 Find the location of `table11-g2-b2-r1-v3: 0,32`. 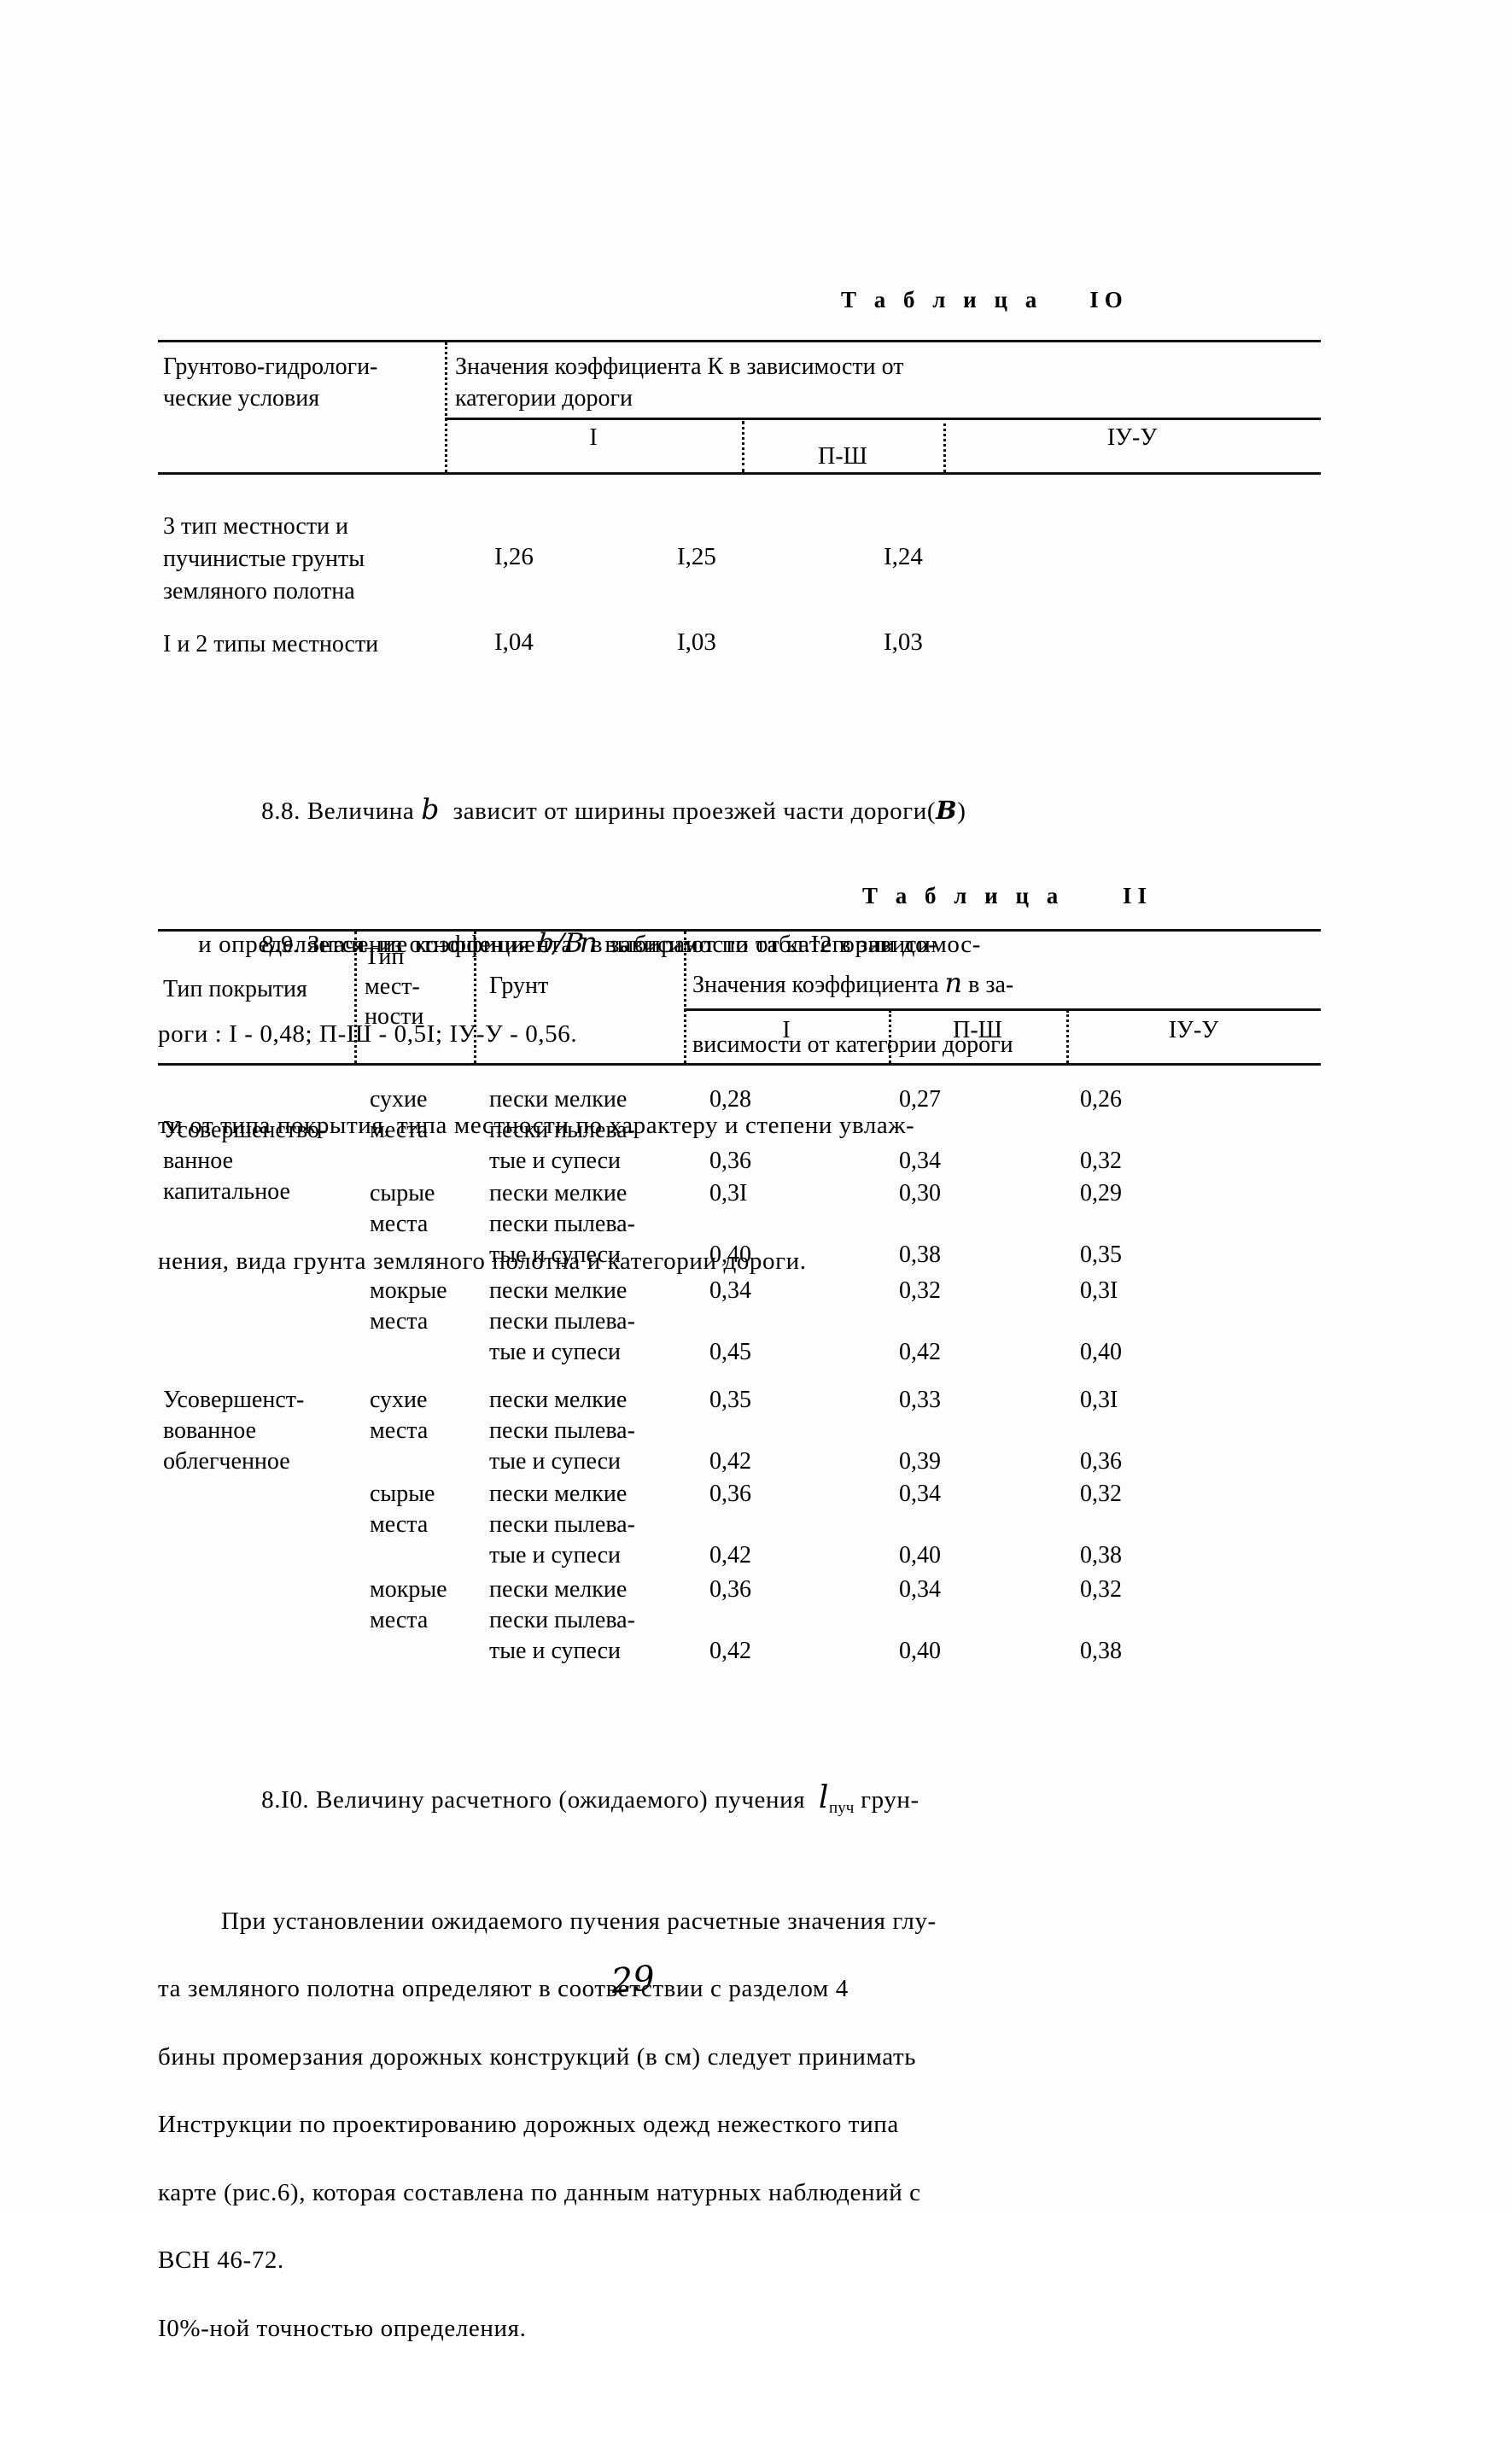

table11-g2-b2-r1-v3: 0,32 is located at coordinates (1101, 1494).